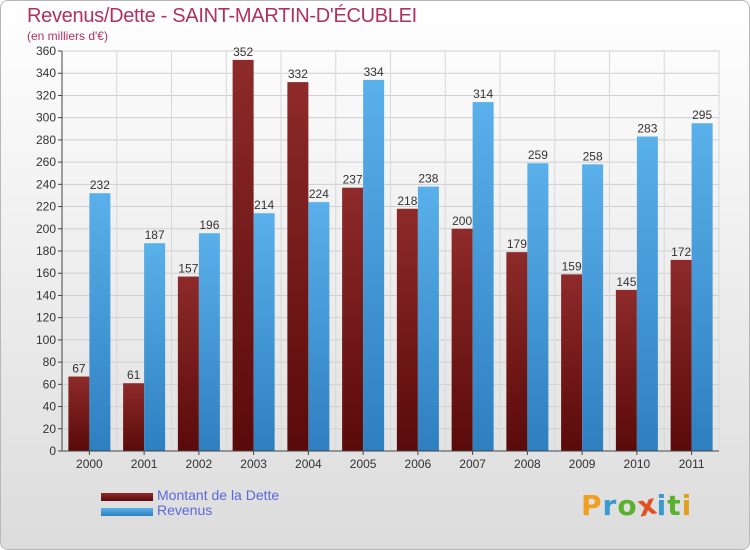 This screenshot has width=750, height=550. What do you see at coordinates (462, 221) in the screenshot?
I see `data-label: 200` at bounding box center [462, 221].